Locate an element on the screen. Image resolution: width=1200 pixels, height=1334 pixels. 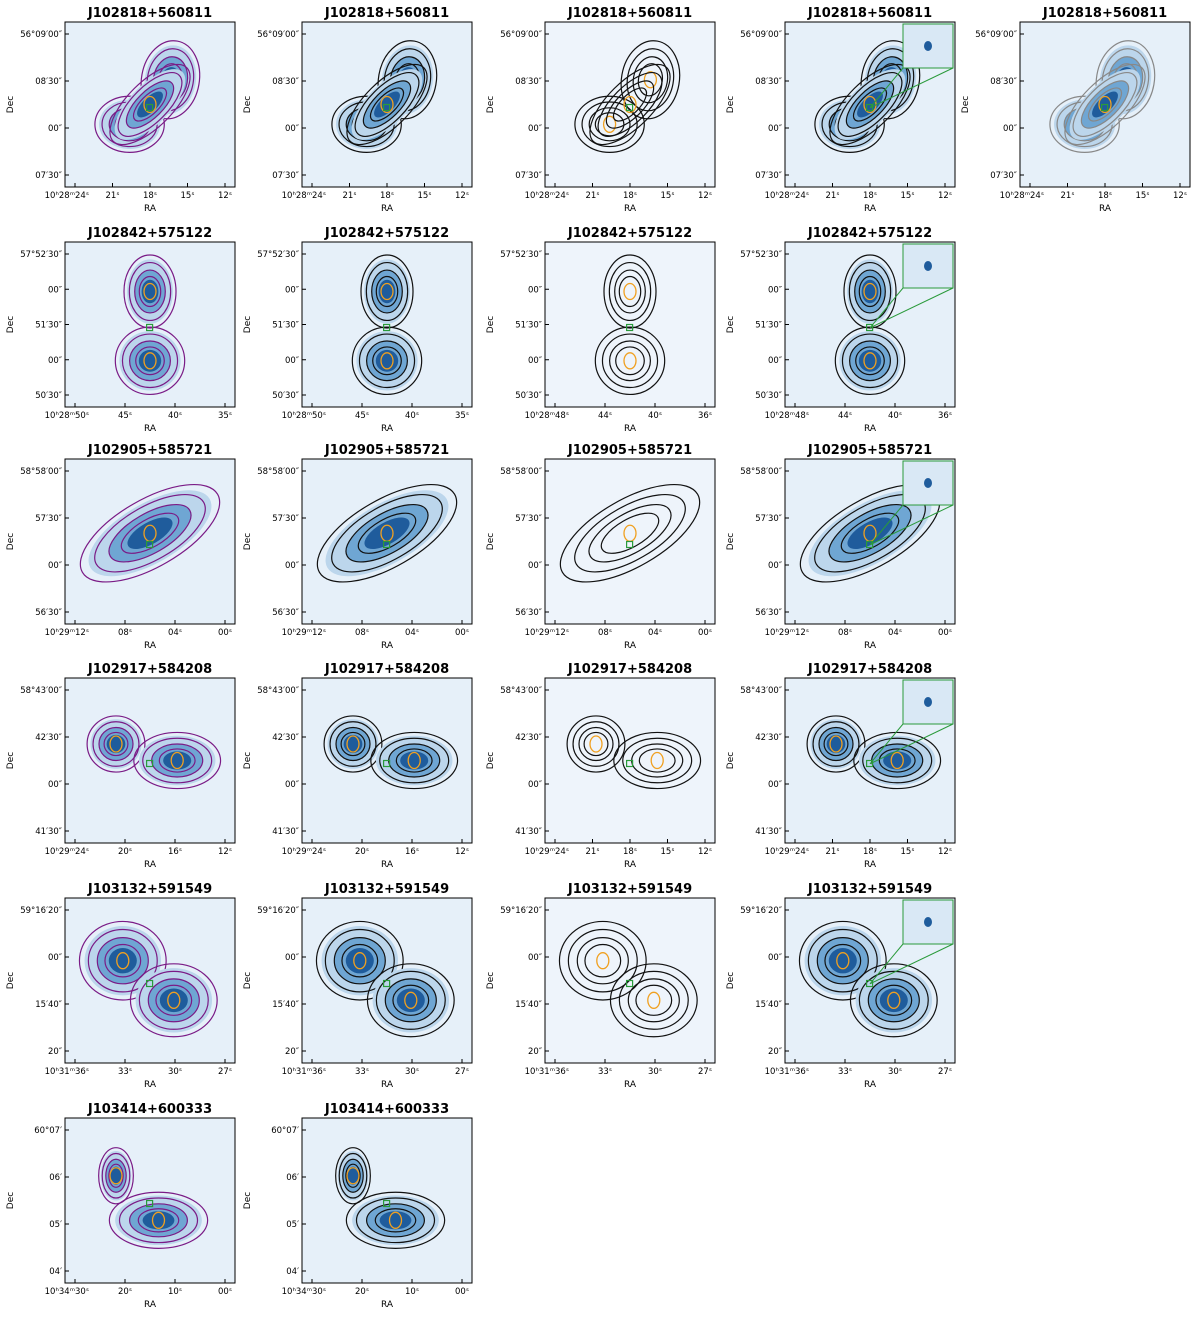
y-tick-label: 15′40″ is located at coordinates (285, 1005).